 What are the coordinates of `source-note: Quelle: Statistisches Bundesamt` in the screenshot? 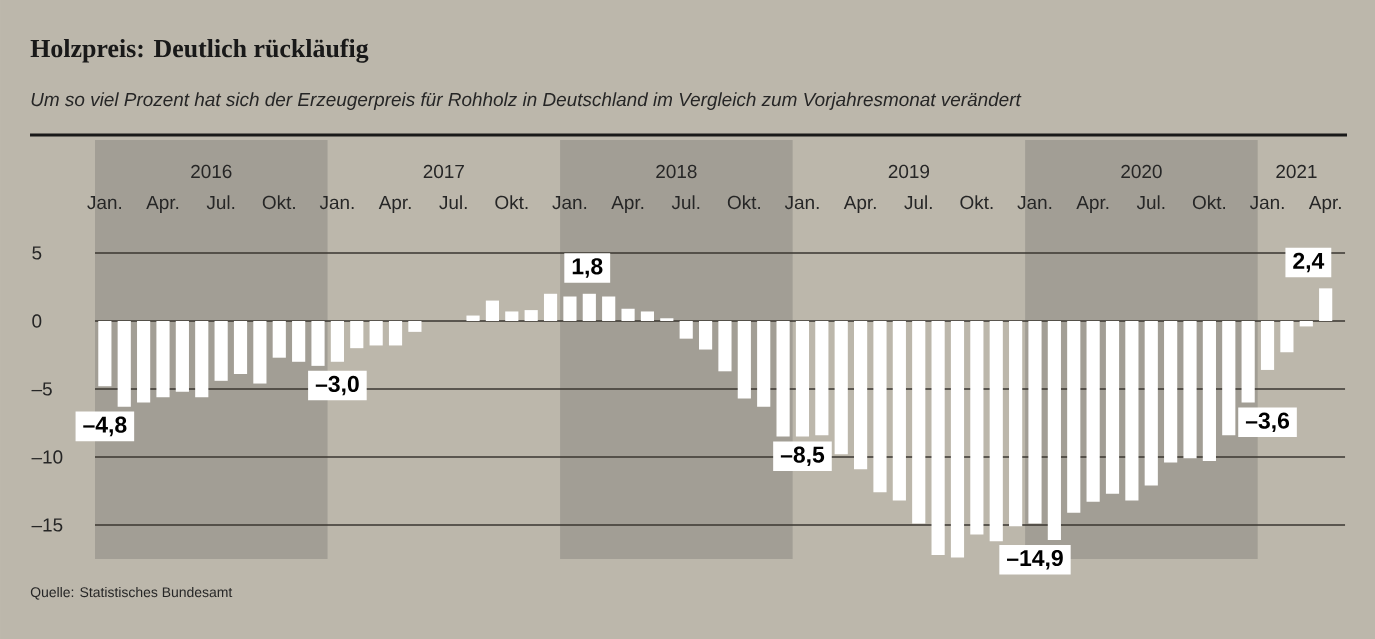 It's located at (131, 593).